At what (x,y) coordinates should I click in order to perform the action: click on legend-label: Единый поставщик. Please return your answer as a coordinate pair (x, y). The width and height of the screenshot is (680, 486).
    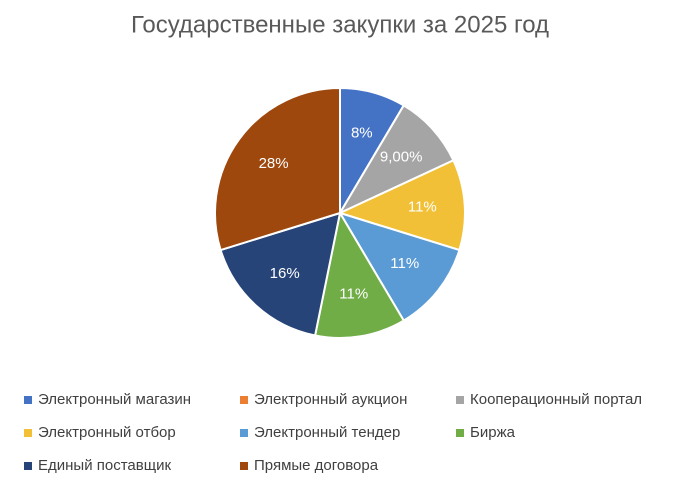
    Looking at the image, I should click on (104, 465).